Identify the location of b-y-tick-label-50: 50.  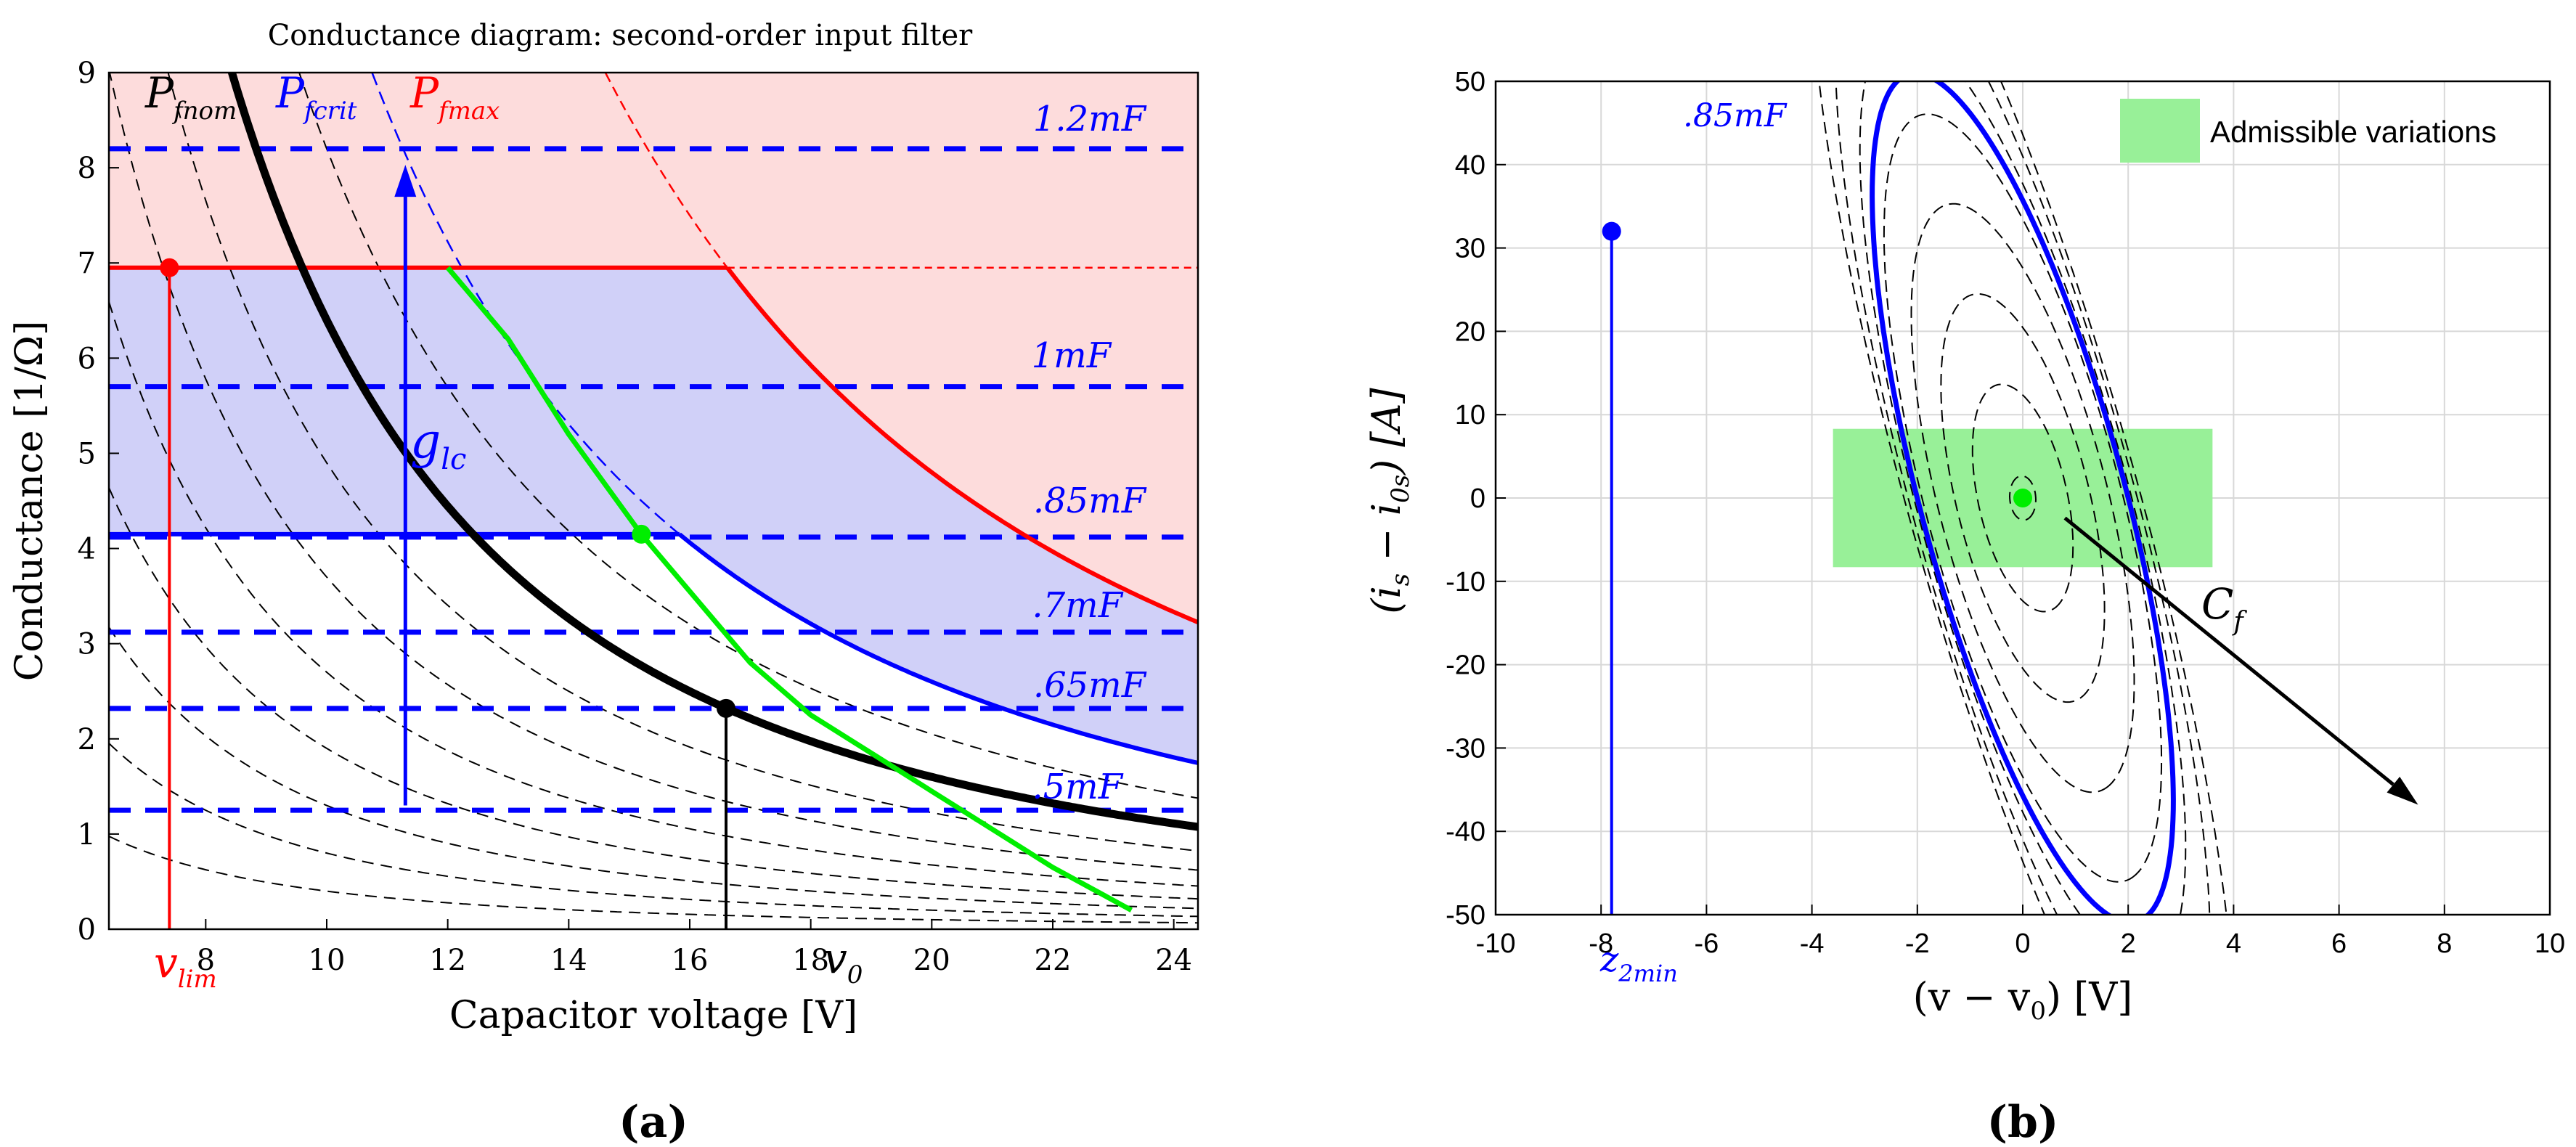
(1470, 82).